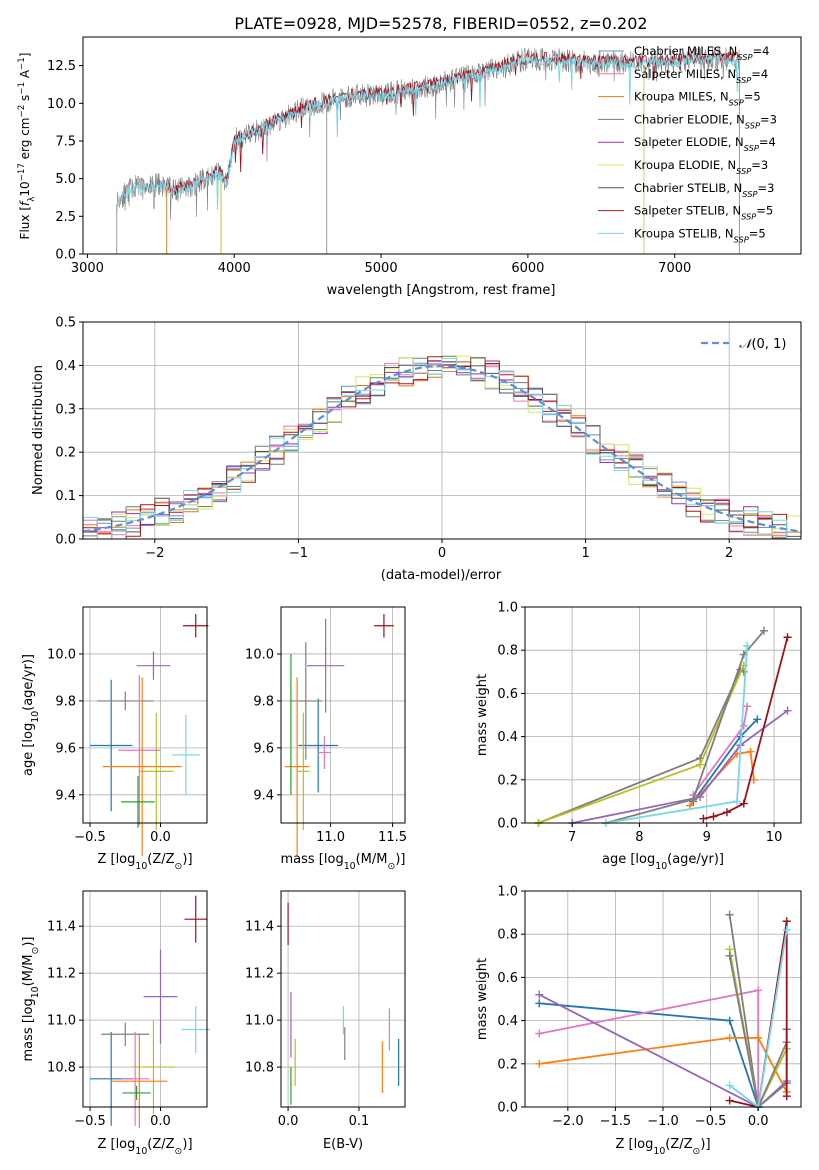 Image resolution: width=819 pixels, height=1170 pixels. What do you see at coordinates (685, 74) in the screenshot?
I see `label-part: Salpeter MILES, N` at bounding box center [685, 74].